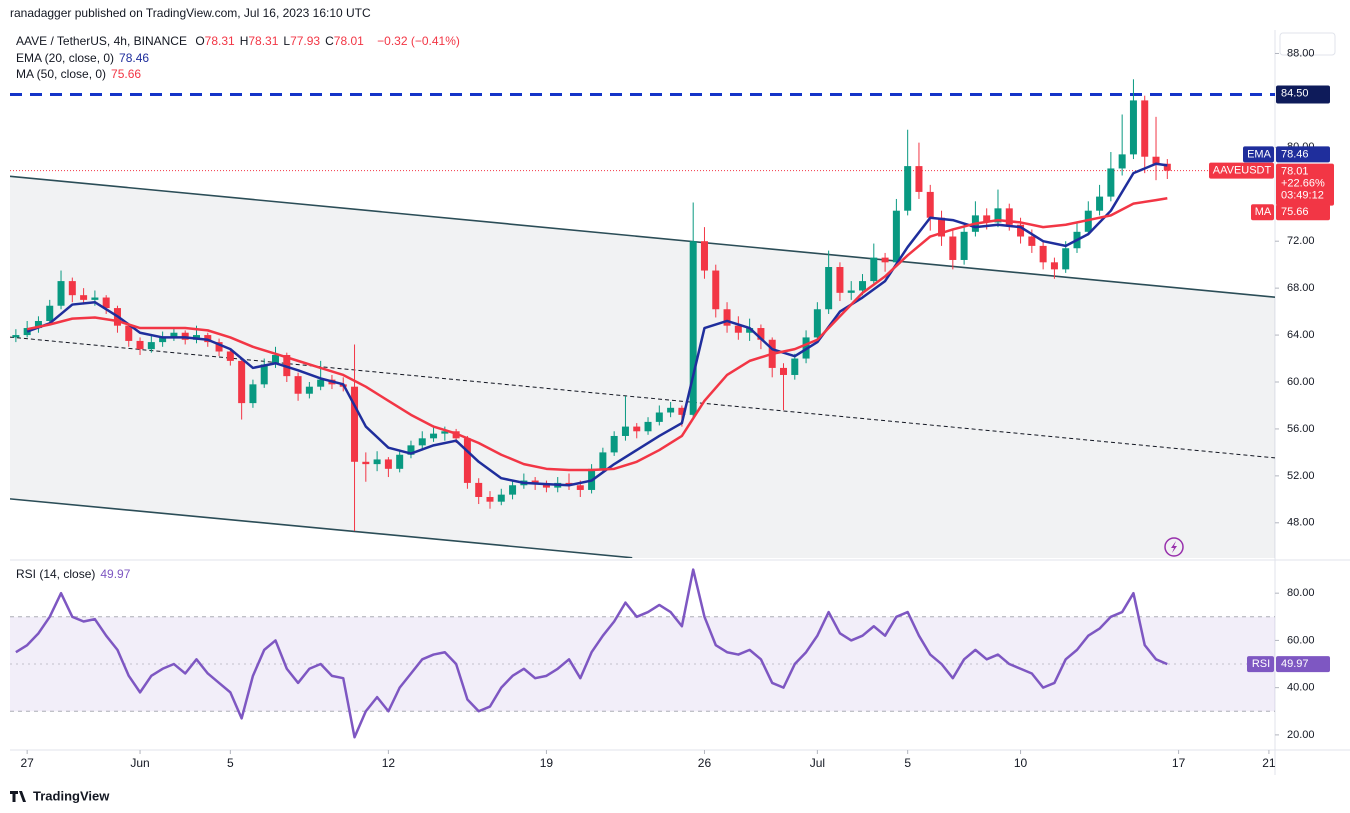  I want to click on legend-ema: EMA (20, close, 0) 78.46, so click(85, 58).